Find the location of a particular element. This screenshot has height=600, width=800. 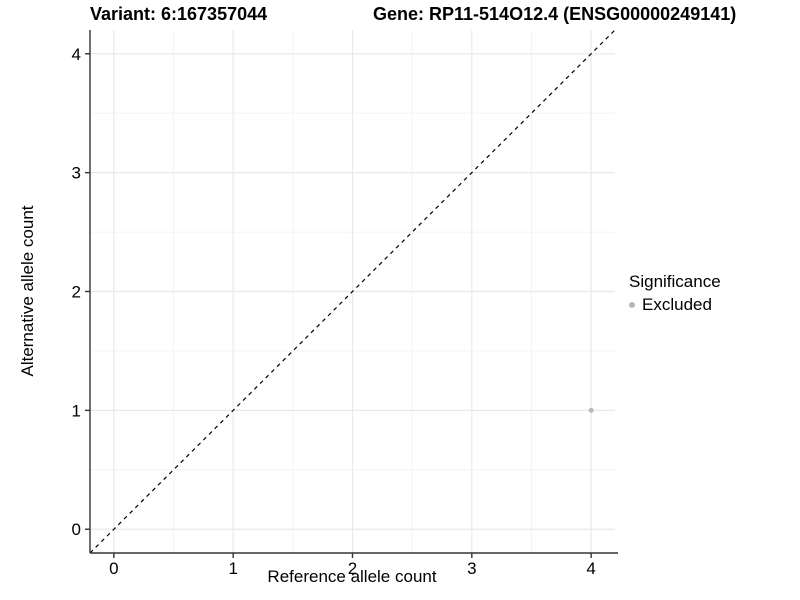

y-axis-label: Alternative allele count is located at coordinates (27, 291).